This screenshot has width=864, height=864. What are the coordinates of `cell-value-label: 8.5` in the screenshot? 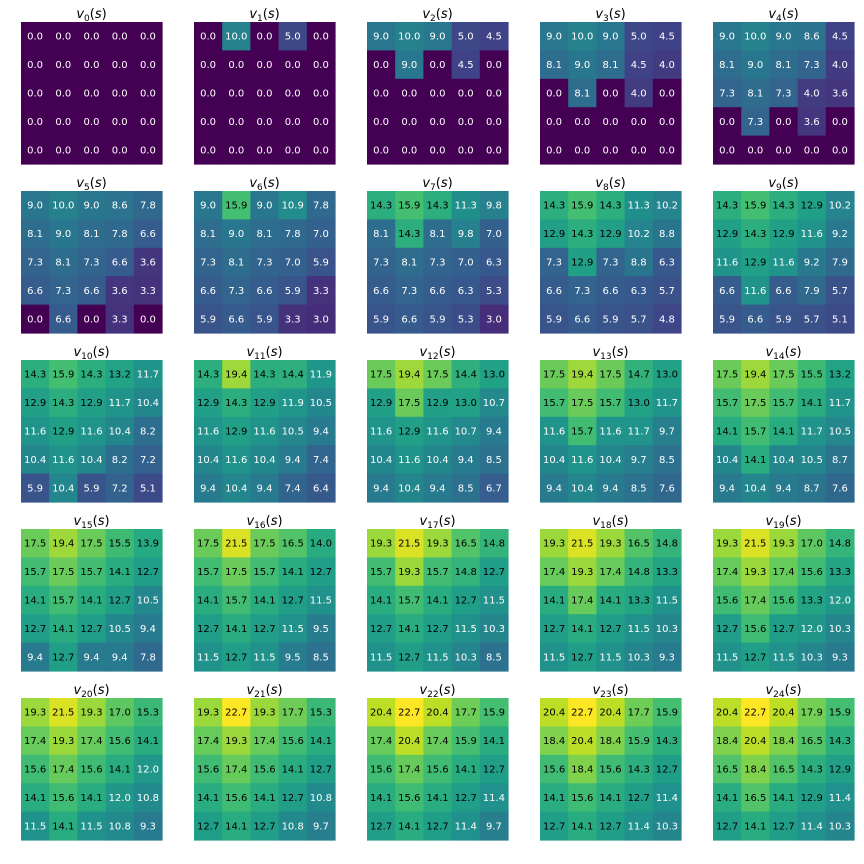 It's located at (494, 460).